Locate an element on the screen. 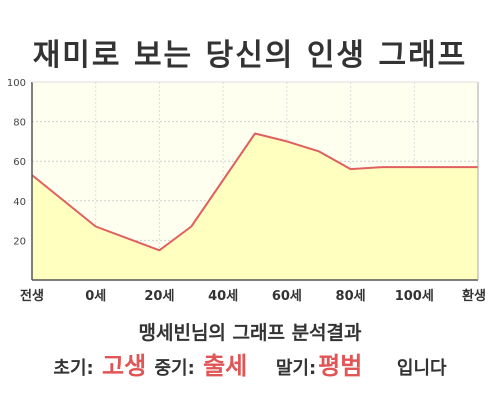 The image size is (500, 400). result-subtitle: 맹세빈님의 그래프 분석결과 is located at coordinates (250, 333).